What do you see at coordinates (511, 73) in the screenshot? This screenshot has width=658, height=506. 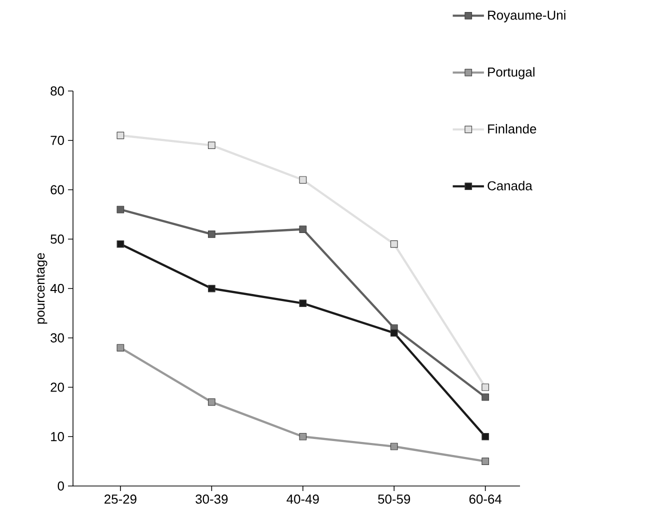 I see `legend-label: Portugal` at bounding box center [511, 73].